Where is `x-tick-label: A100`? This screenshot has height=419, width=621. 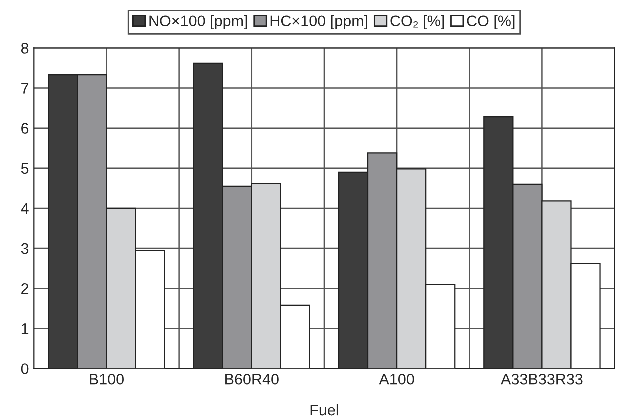
x-tick-label: A100 is located at coordinates (396, 379).